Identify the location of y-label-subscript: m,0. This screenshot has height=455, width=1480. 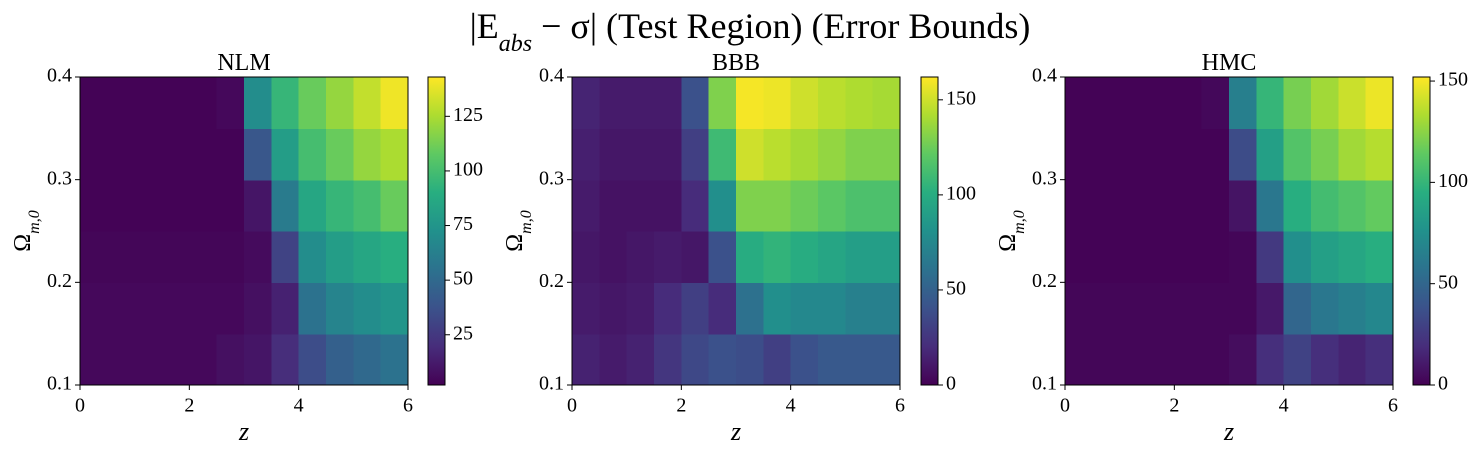
(1019, 222).